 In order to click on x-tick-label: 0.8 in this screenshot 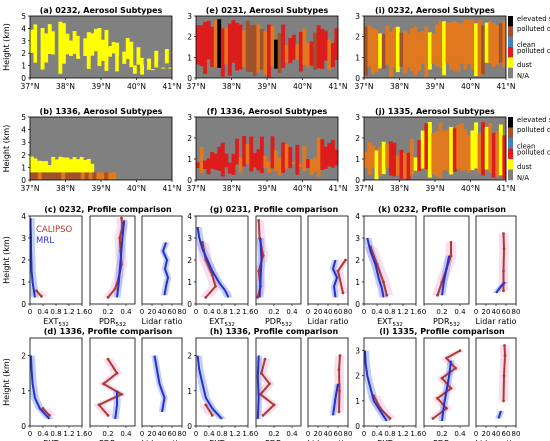, I will do `click(55, 434)`.